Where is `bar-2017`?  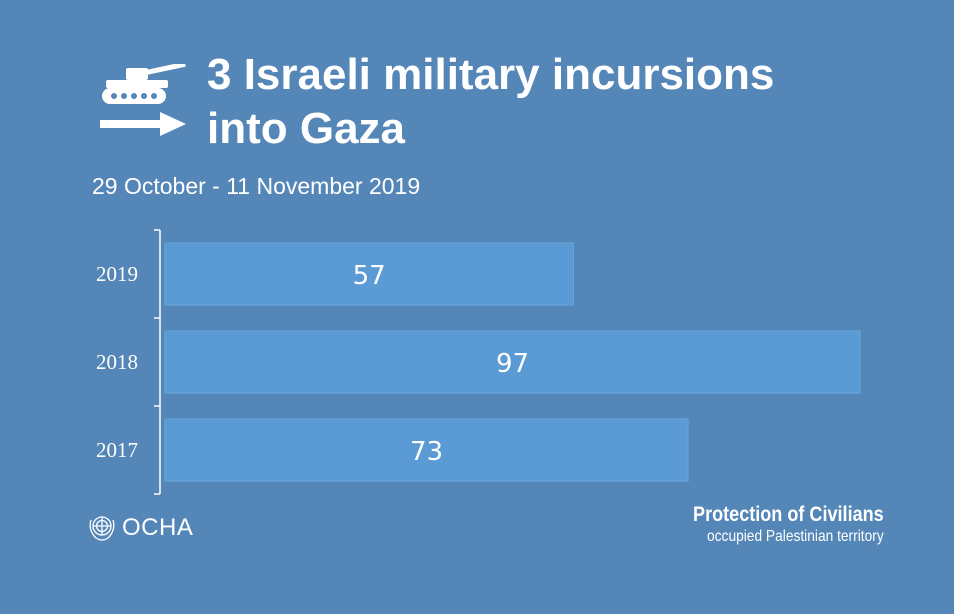
bar-2017 is located at coordinates (426, 450).